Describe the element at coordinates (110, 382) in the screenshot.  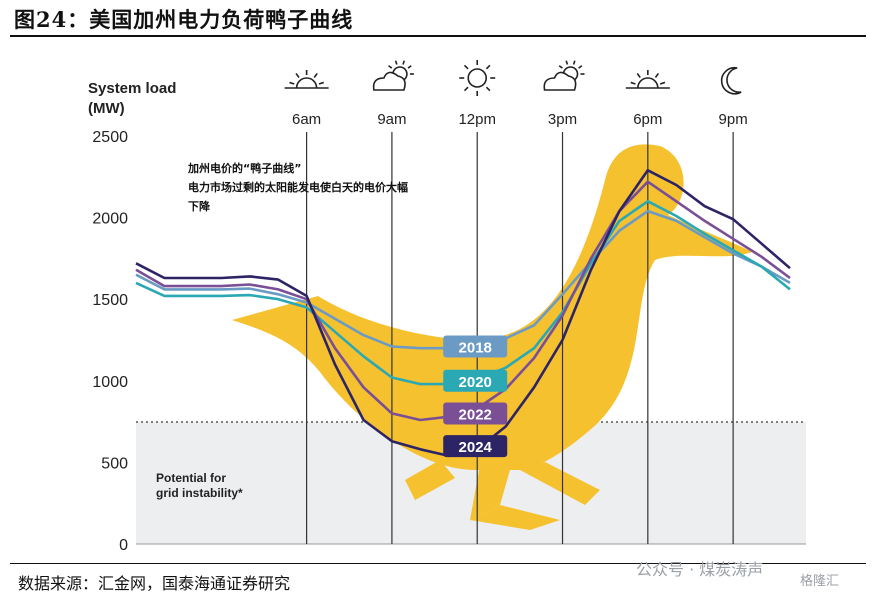
I see `y-tick-label: 1000` at that location.